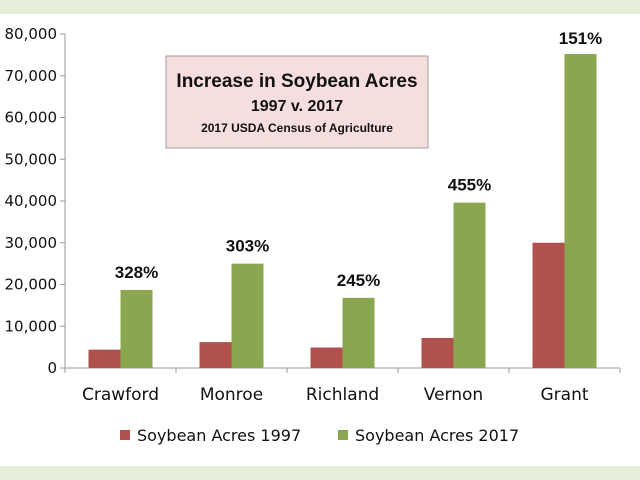 This screenshot has height=480, width=640. Describe the element at coordinates (437, 435) in the screenshot. I see `legend-label-2017: Soybean Acres 2017` at that location.